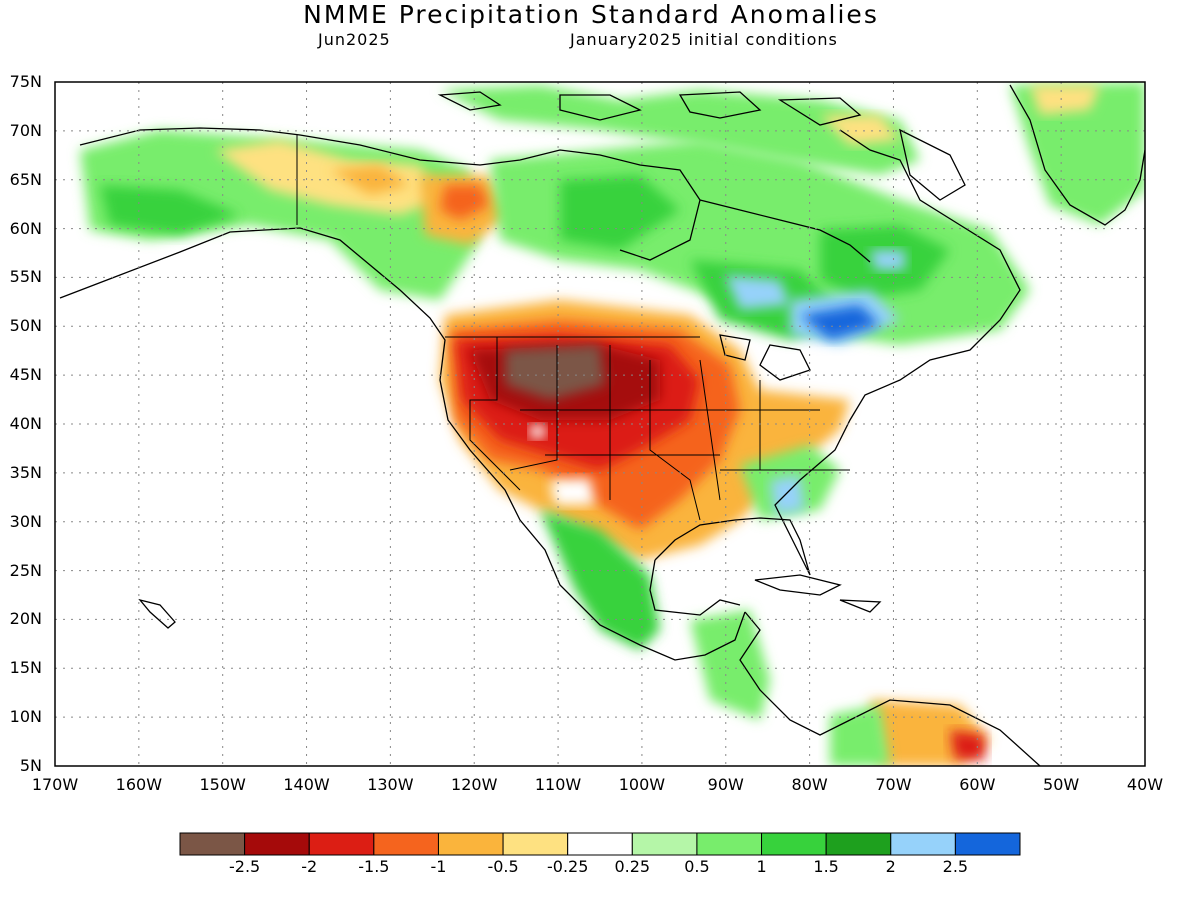 The width and height of the screenshot is (1200, 900). I want to click on colorbar, so click(600, 844).